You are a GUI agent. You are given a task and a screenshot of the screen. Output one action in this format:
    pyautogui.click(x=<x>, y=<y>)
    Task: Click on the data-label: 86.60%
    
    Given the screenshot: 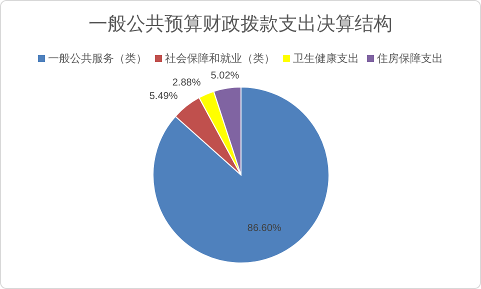 What is the action you would take?
    pyautogui.click(x=264, y=228)
    